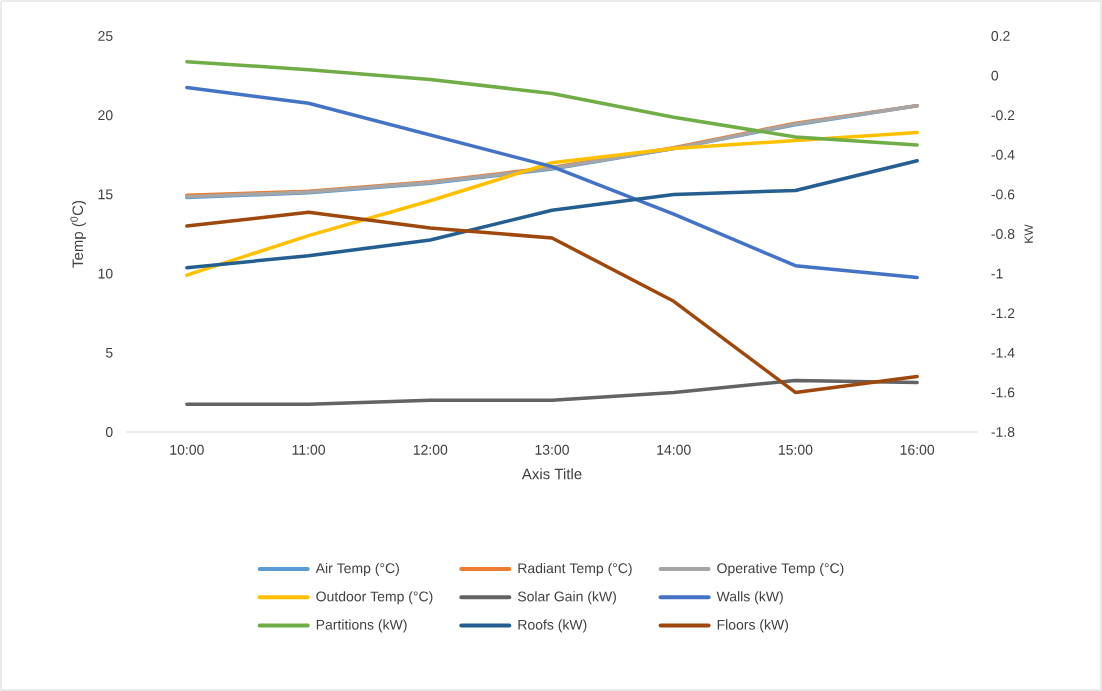 This screenshot has width=1102, height=691. I want to click on legend-label: Roofs (kW), so click(552, 626).